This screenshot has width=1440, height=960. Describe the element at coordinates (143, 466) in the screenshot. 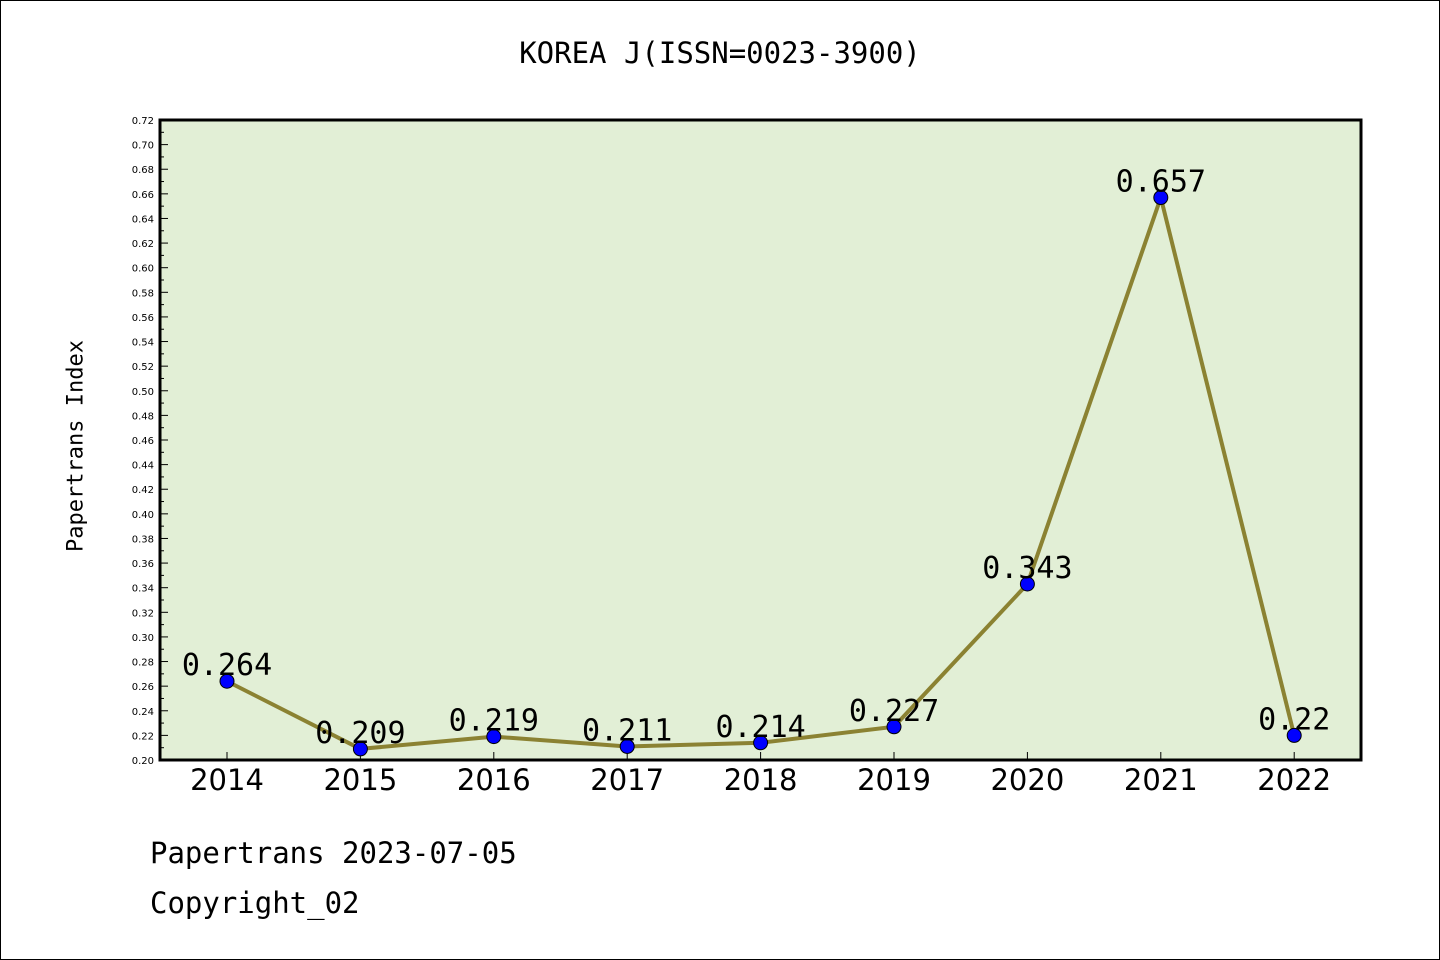

I see `y-tick-label: 0.44` at that location.